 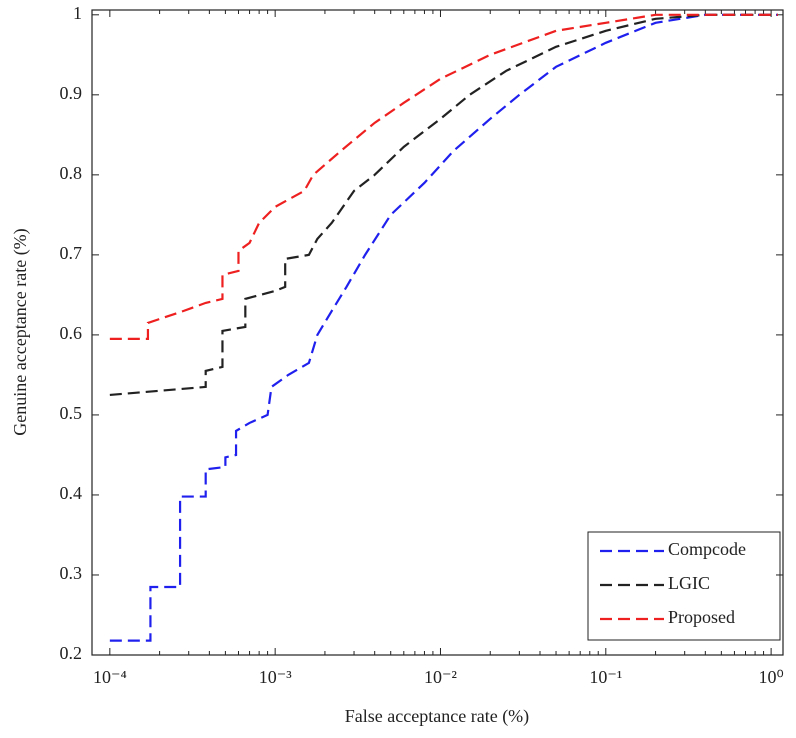 What do you see at coordinates (71, 333) in the screenshot?
I see `y-tick-label: 0.6` at bounding box center [71, 333].